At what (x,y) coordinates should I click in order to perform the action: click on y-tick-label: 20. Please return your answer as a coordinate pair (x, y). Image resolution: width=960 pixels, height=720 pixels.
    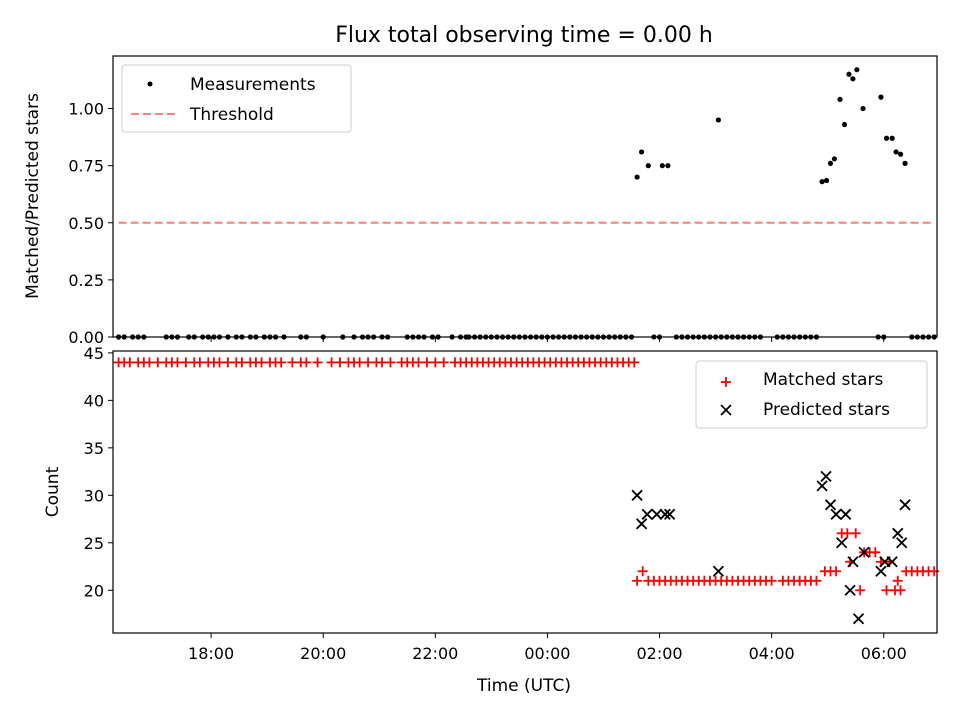
    Looking at the image, I should click on (94, 590).